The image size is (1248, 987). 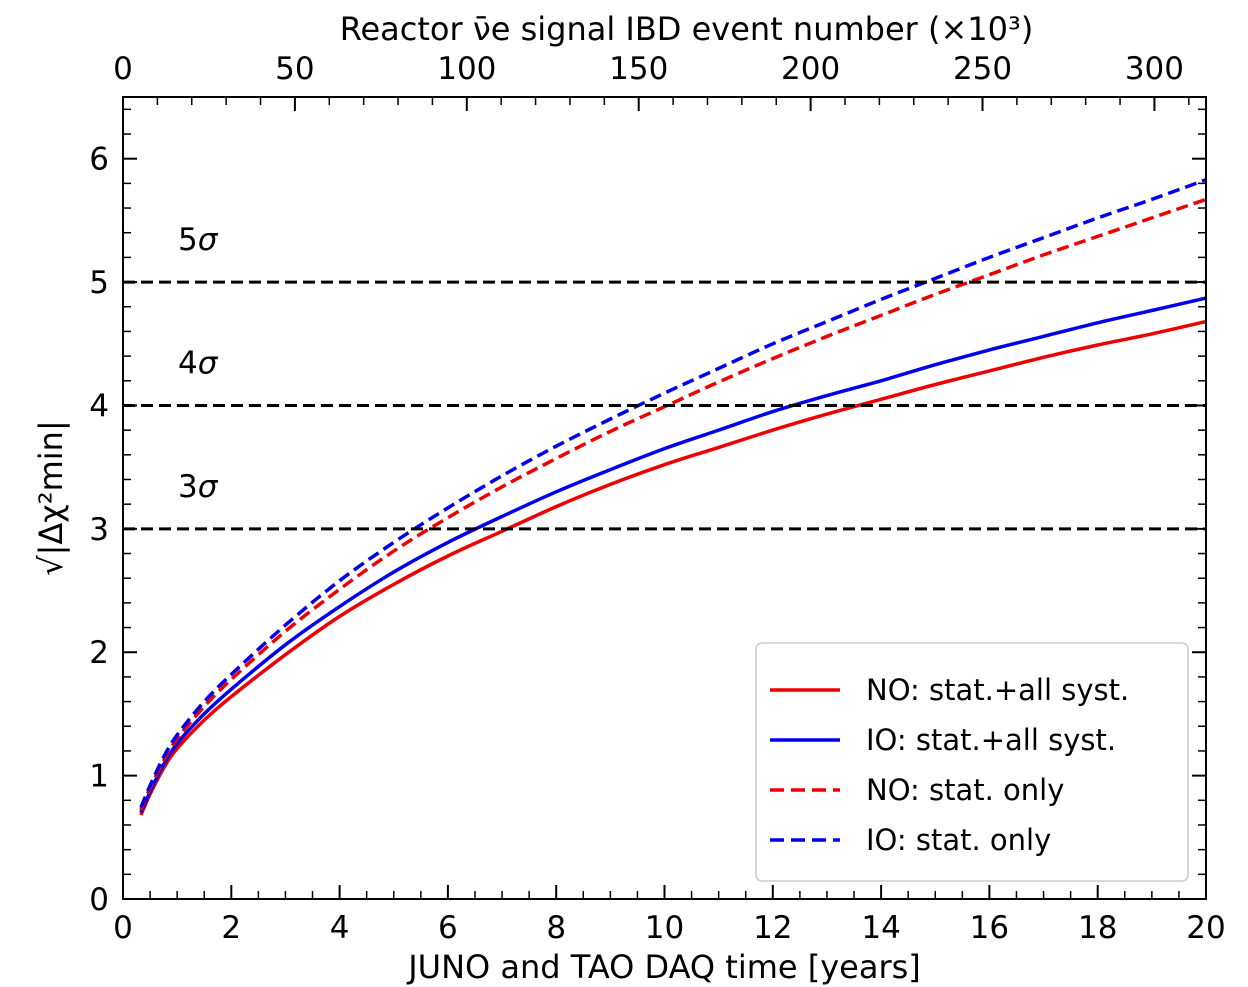 I want to click on x-tick-label: 10, so click(x=664, y=928).